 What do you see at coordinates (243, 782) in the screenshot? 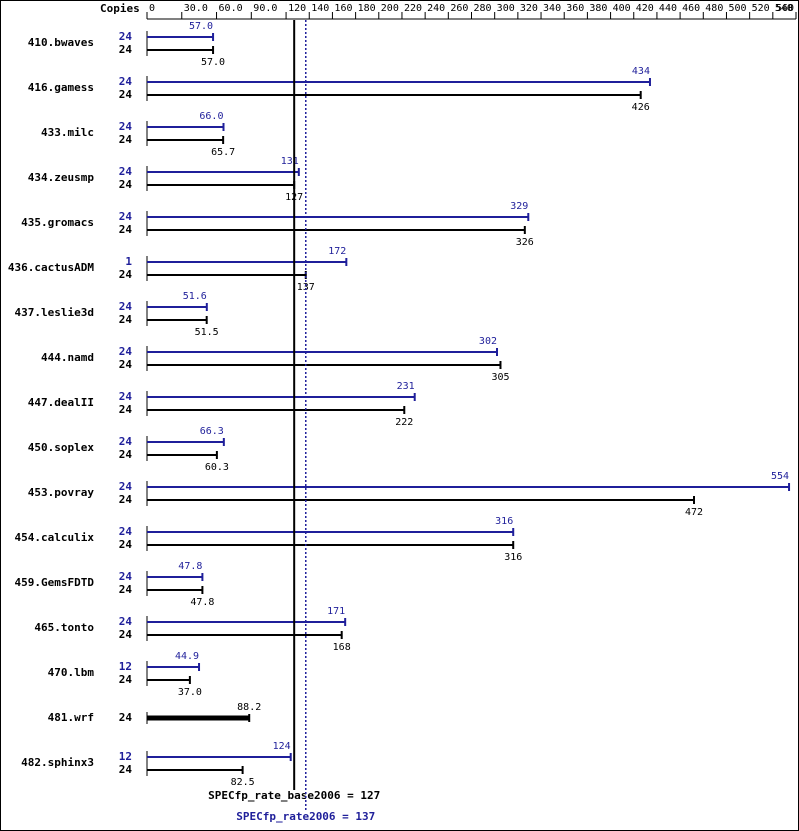
I see `value-label: 82.5` at bounding box center [243, 782].